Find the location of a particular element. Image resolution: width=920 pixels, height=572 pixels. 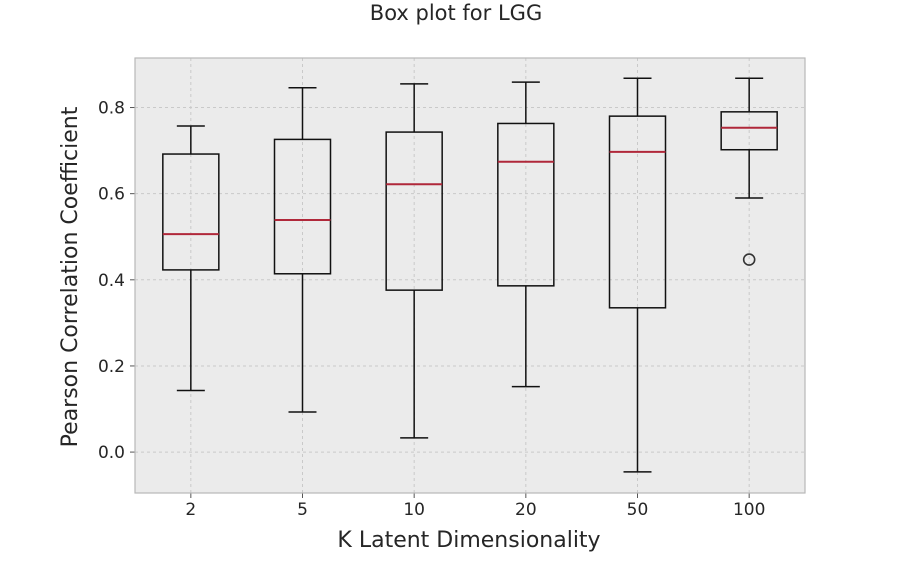

outlier-point is located at coordinates (749, 259).